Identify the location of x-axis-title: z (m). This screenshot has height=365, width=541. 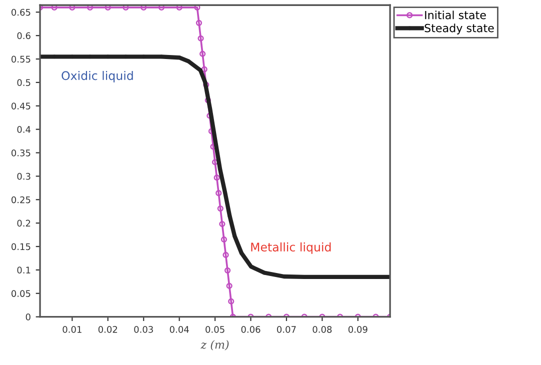
(214, 345).